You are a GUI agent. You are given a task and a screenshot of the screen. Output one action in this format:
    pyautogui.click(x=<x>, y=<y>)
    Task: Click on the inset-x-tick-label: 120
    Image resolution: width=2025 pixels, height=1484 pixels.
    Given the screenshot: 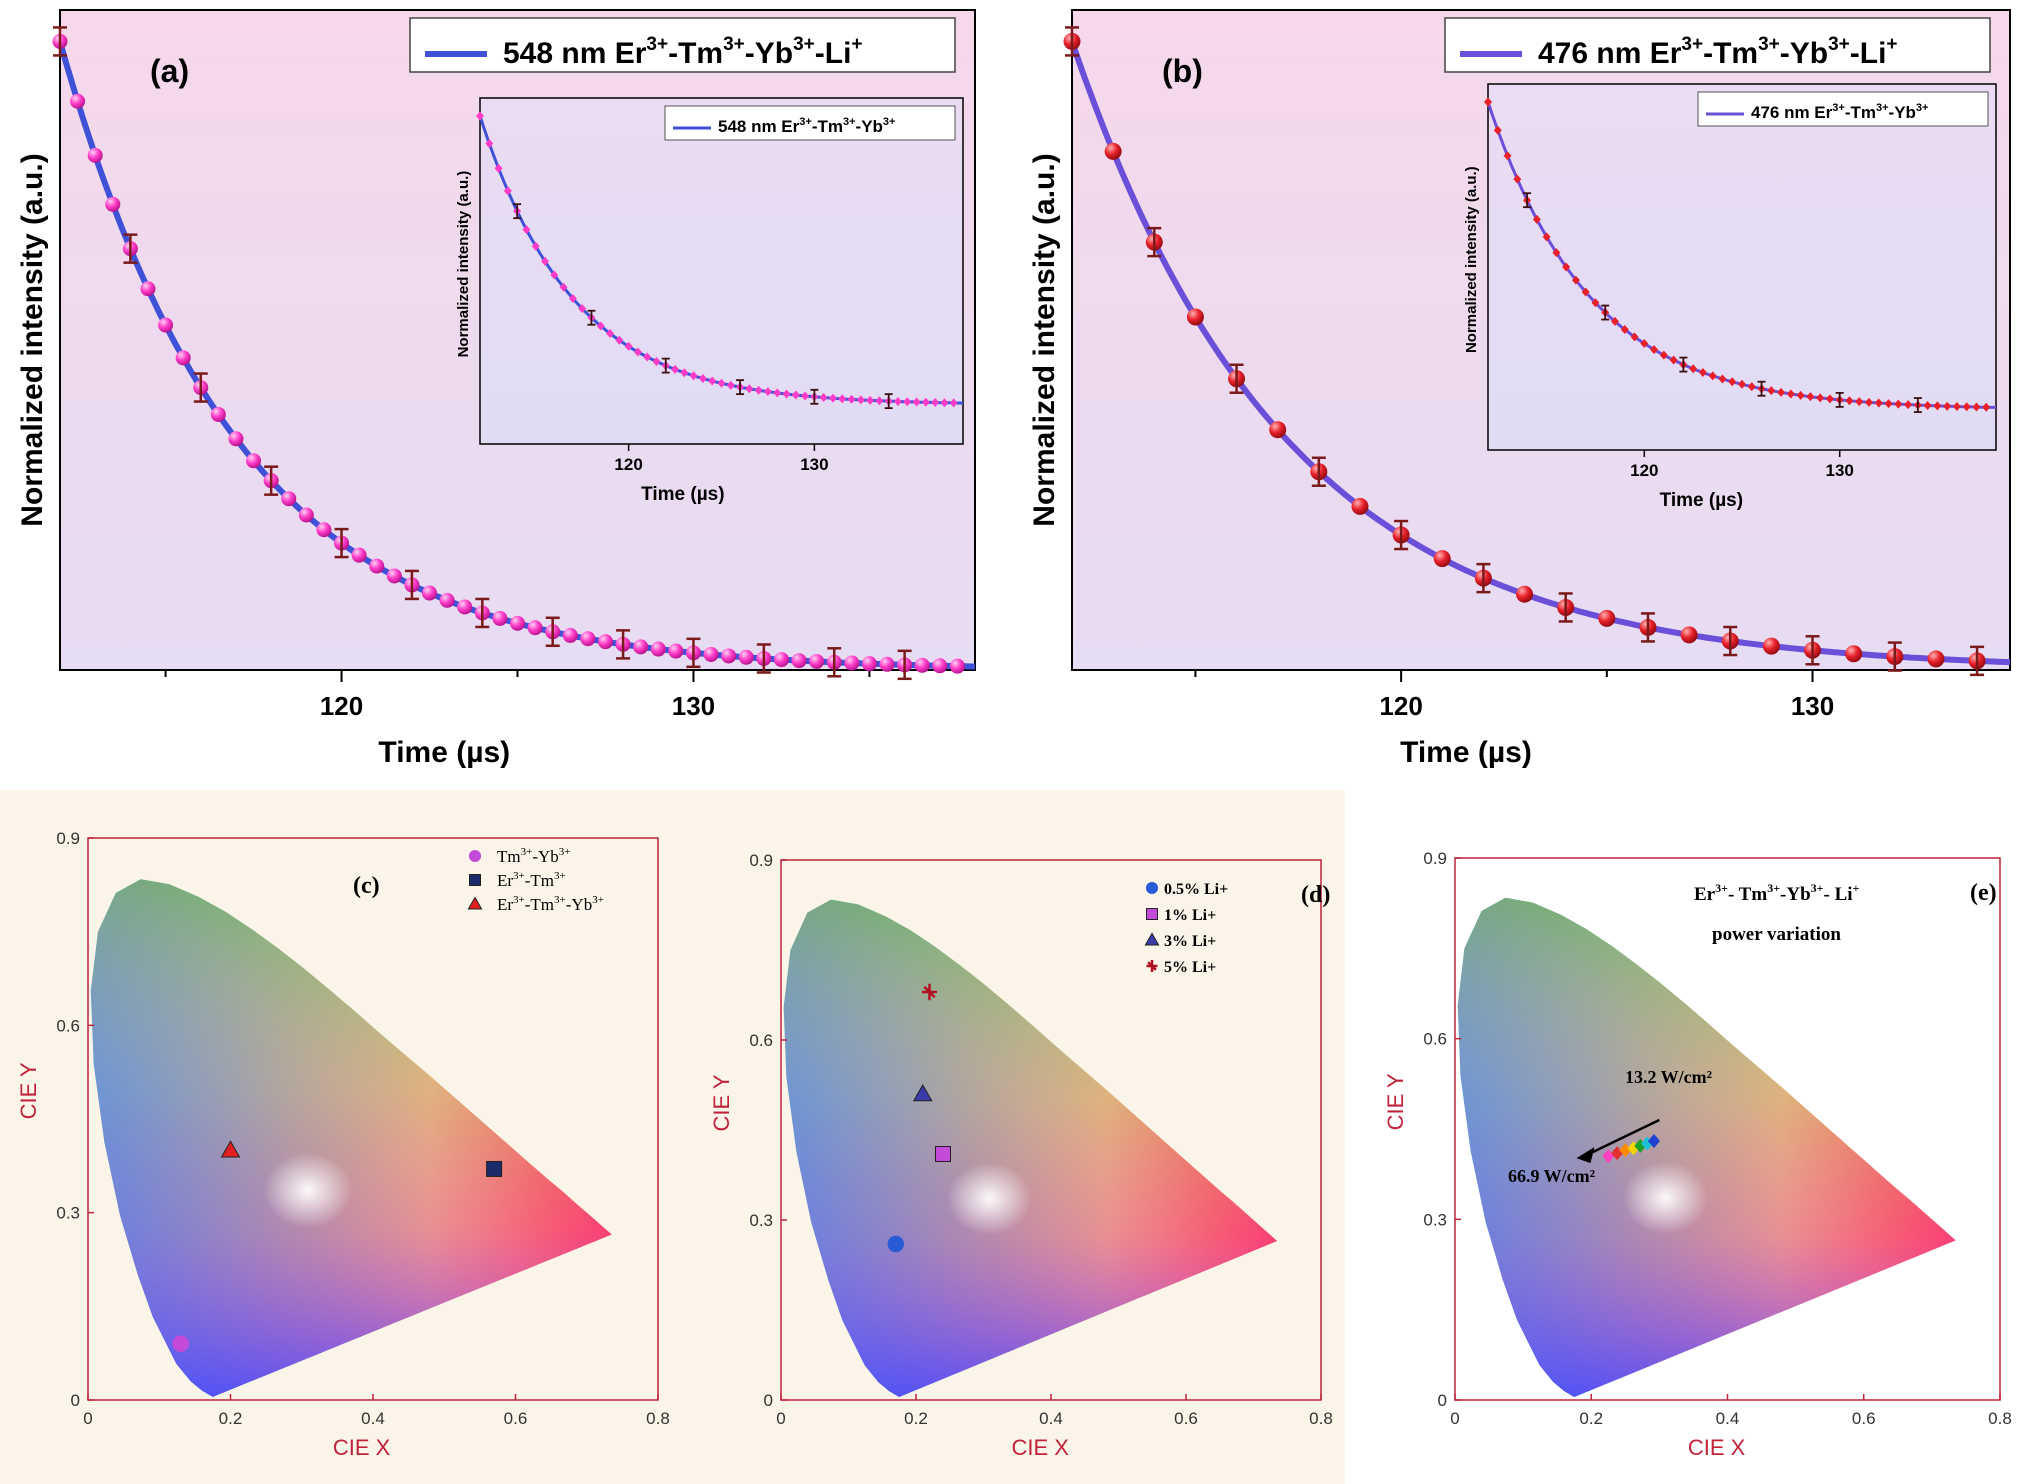 What is the action you would take?
    pyautogui.click(x=1644, y=470)
    